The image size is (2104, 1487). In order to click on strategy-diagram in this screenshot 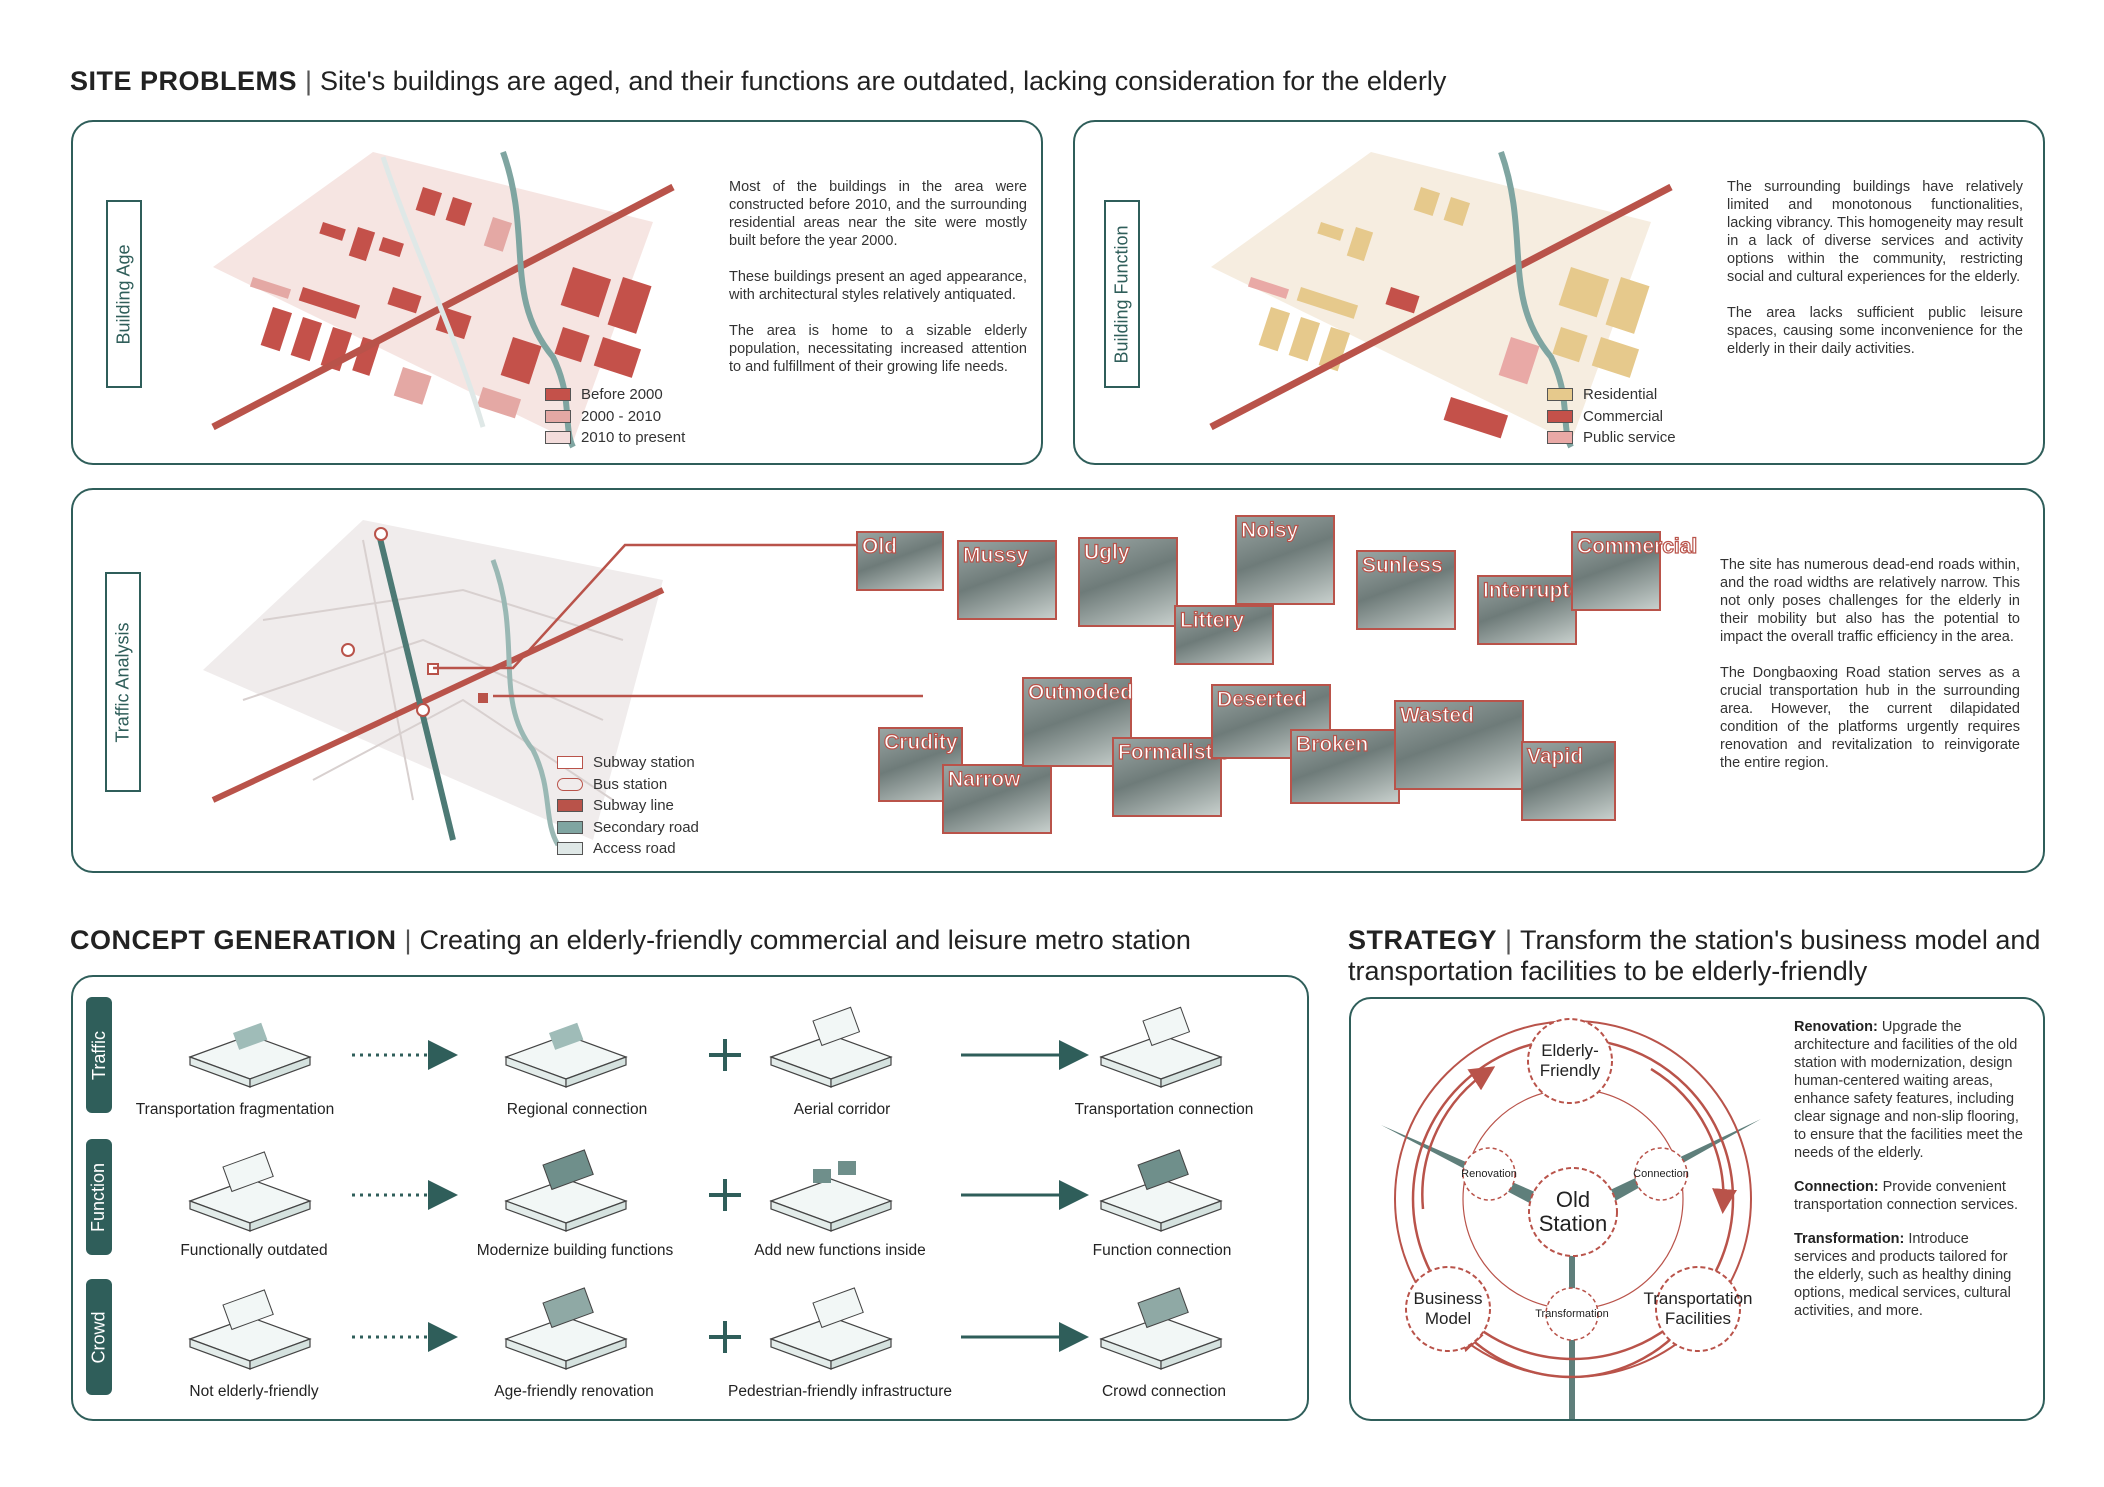, I will do `click(1571, 1218)`.